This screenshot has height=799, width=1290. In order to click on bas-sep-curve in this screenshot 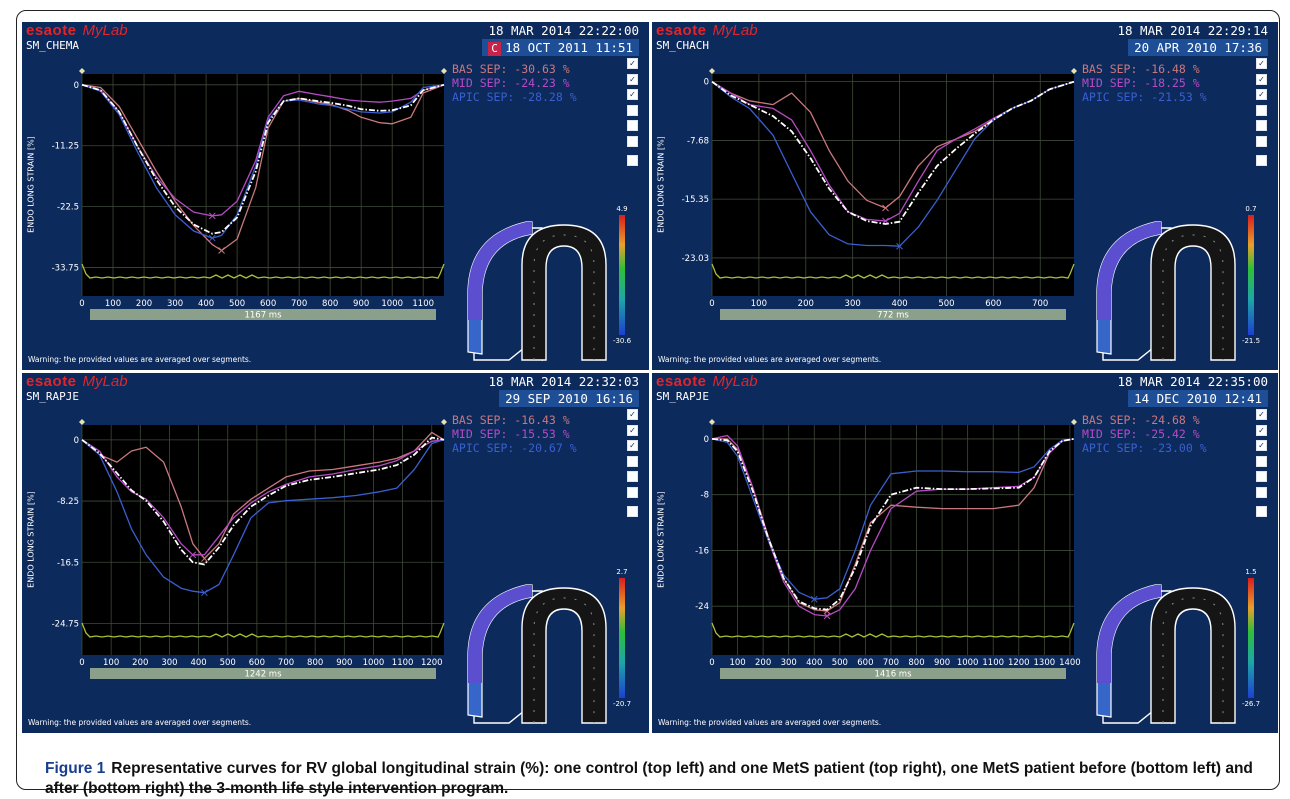, I will do `click(263, 168)`.